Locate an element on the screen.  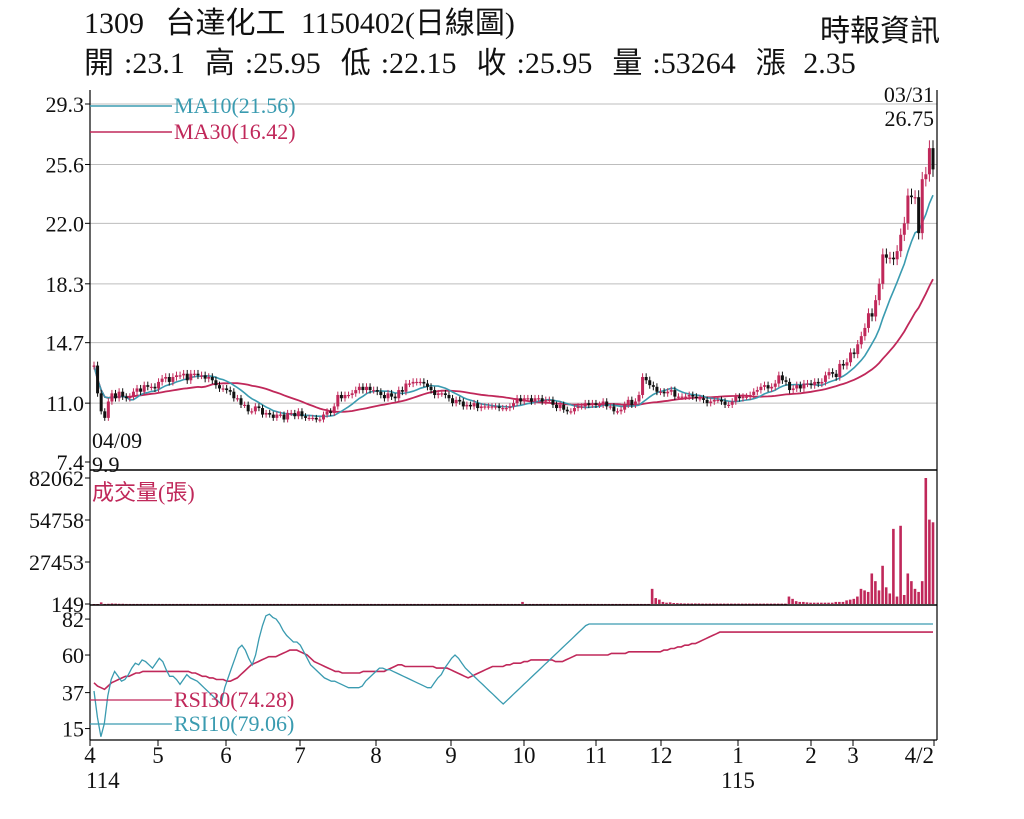
rsi-tick-label: 15 is located at coordinates (73, 729).